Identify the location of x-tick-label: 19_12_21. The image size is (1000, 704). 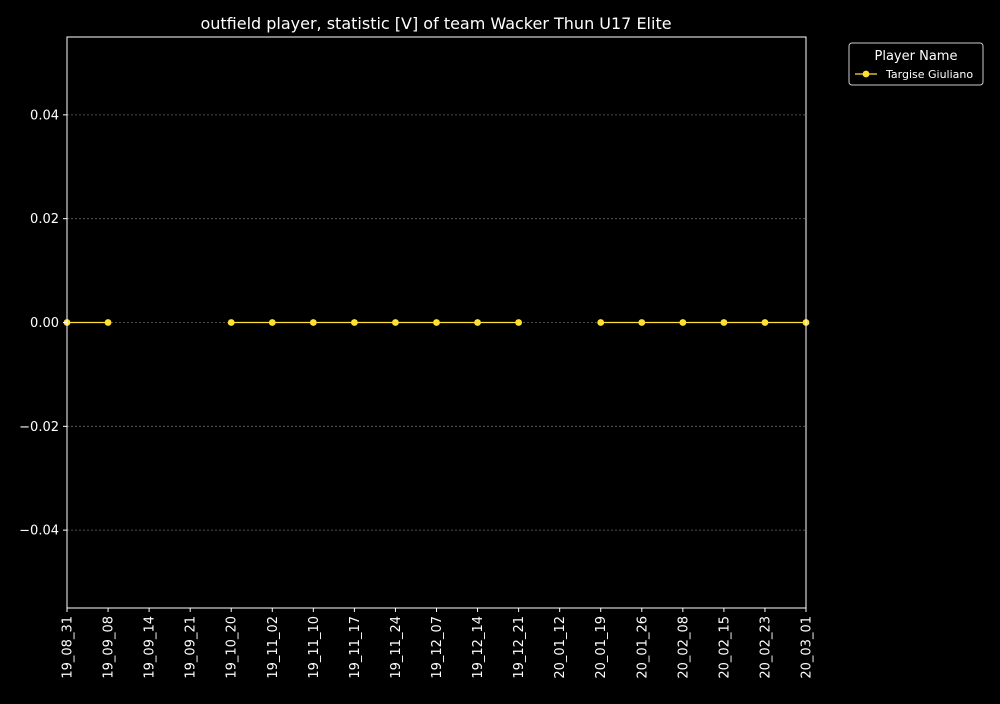
(519, 647).